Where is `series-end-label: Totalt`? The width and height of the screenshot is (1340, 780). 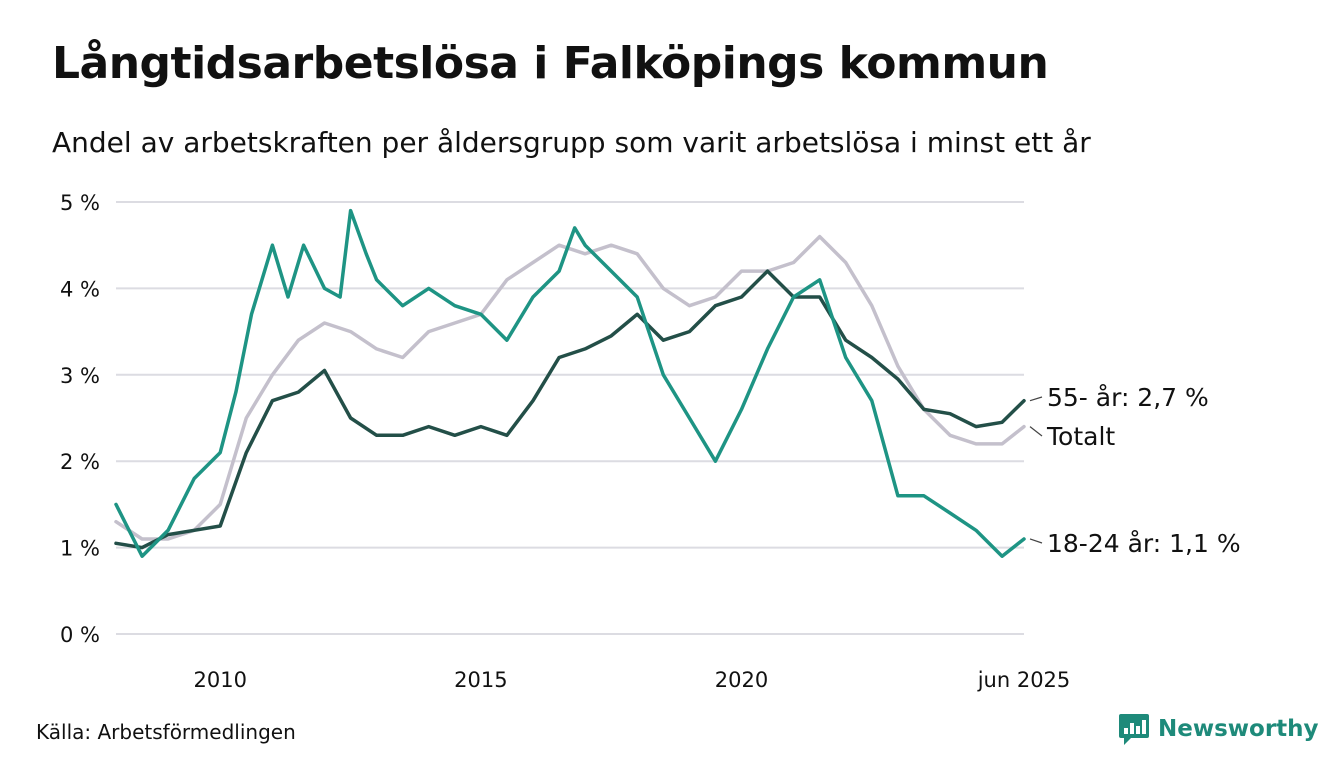
series-end-label: Totalt is located at coordinates (1080, 436).